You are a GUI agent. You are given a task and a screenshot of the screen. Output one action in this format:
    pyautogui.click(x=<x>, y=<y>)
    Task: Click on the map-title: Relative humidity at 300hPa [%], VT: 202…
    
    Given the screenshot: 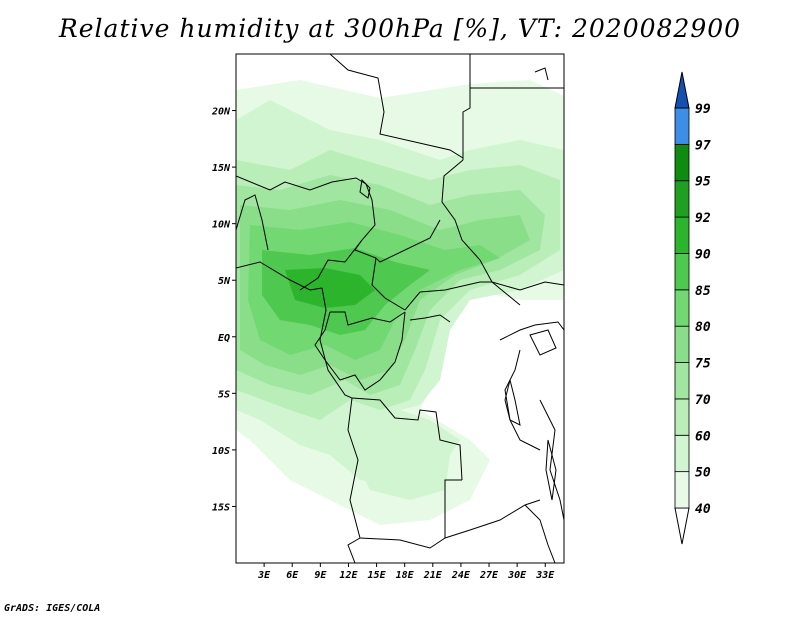 What is the action you would take?
    pyautogui.click(x=400, y=28)
    